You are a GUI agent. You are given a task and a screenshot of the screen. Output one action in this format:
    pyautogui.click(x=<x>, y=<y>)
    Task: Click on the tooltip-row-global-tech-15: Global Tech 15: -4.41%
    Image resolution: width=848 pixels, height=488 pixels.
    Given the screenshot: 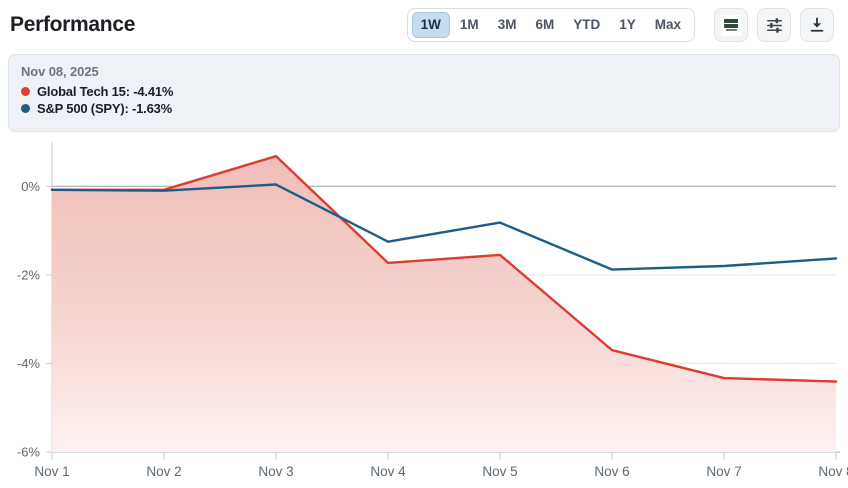 What is the action you would take?
    pyautogui.click(x=424, y=91)
    